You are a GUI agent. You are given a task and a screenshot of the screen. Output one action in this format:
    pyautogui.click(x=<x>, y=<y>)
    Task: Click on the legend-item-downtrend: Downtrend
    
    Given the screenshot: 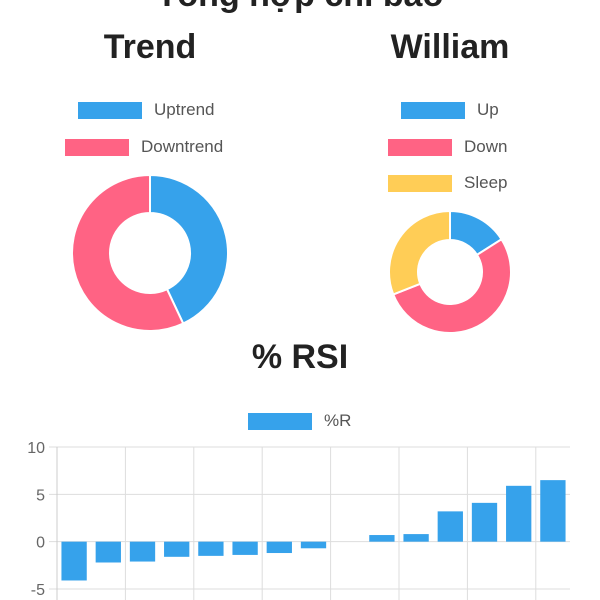 What is the action you would take?
    pyautogui.click(x=144, y=147)
    